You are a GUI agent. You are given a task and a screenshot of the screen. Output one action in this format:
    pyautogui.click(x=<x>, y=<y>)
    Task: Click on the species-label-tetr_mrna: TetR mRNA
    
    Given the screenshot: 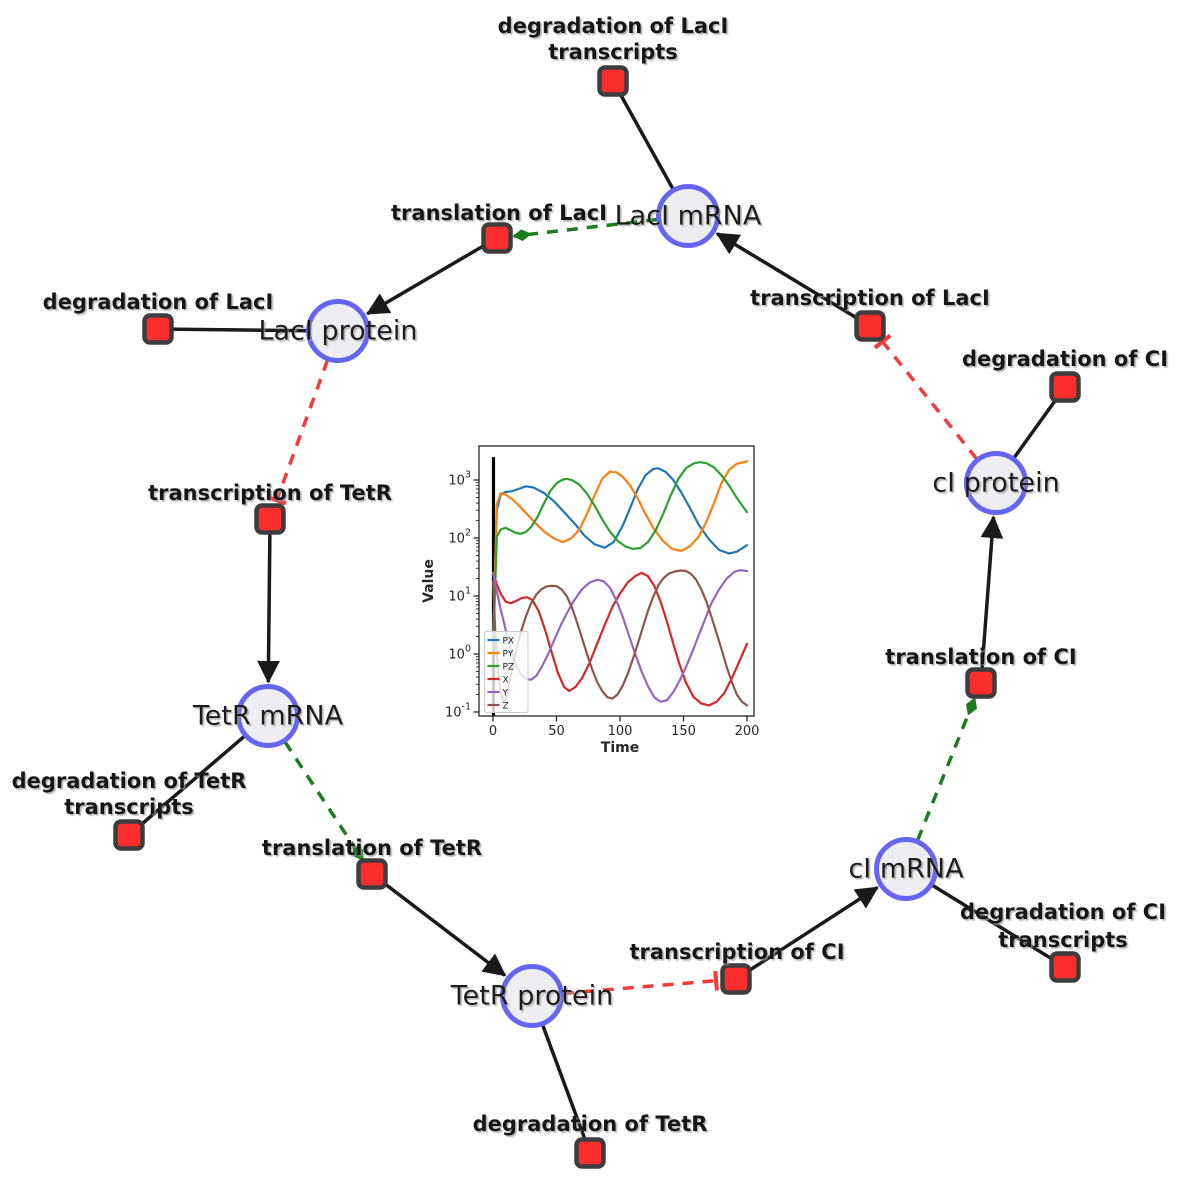 What is the action you would take?
    pyautogui.click(x=268, y=716)
    